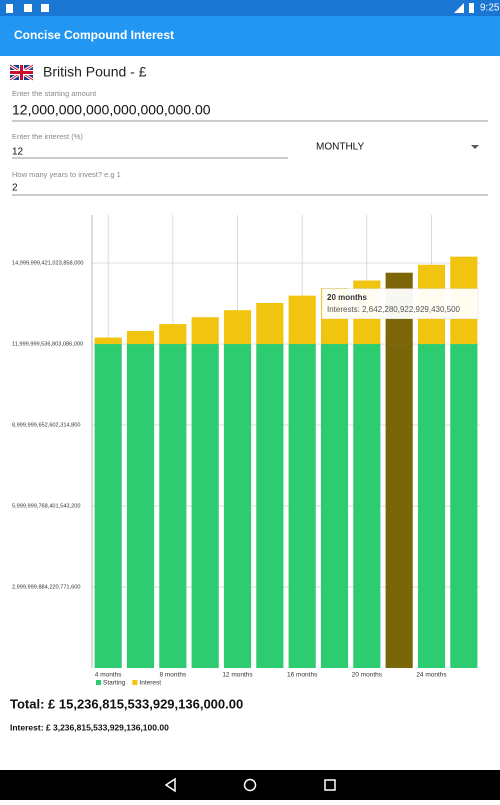 This screenshot has width=500, height=805. I want to click on x-tick-label: 4 months, so click(108, 675).